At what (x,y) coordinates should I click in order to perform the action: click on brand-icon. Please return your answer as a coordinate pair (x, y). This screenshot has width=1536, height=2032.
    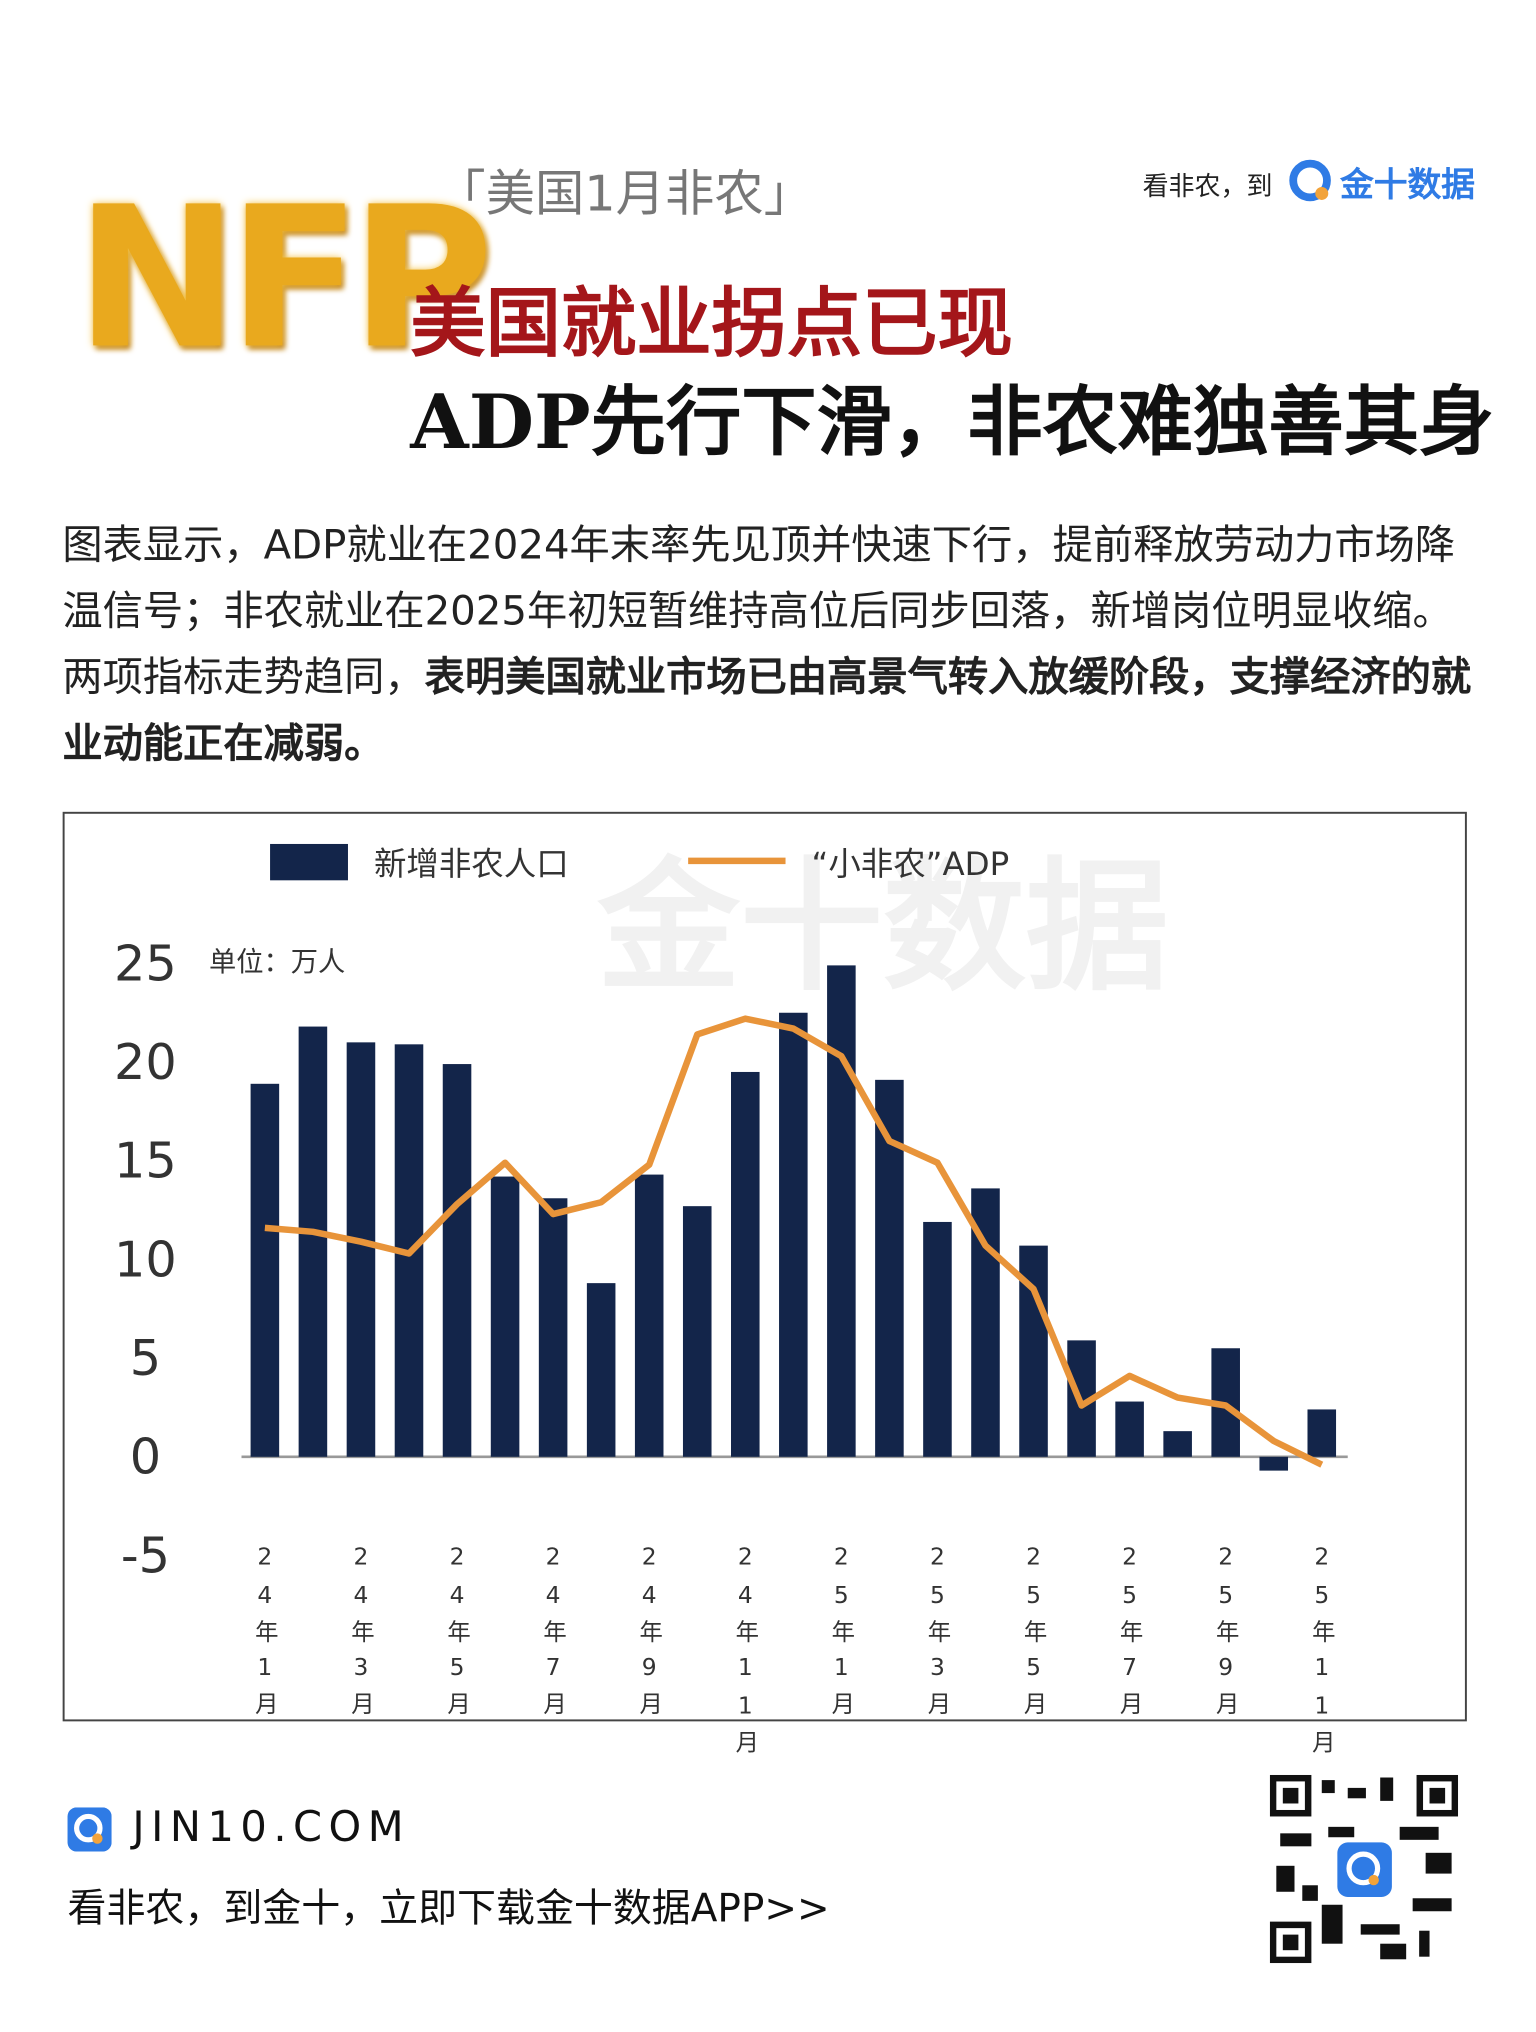
    Looking at the image, I should click on (1310, 180).